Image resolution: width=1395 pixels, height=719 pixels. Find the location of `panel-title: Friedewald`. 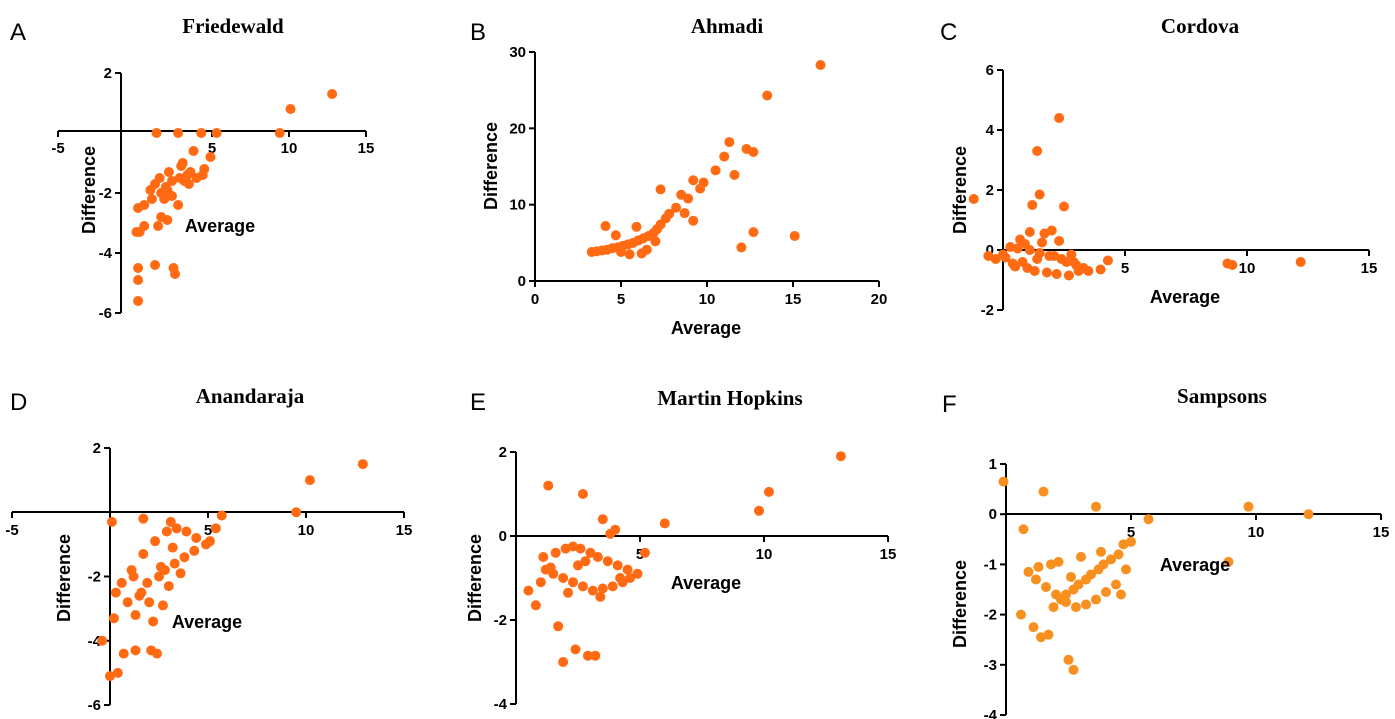

panel-title: Friedewald is located at coordinates (233, 26).